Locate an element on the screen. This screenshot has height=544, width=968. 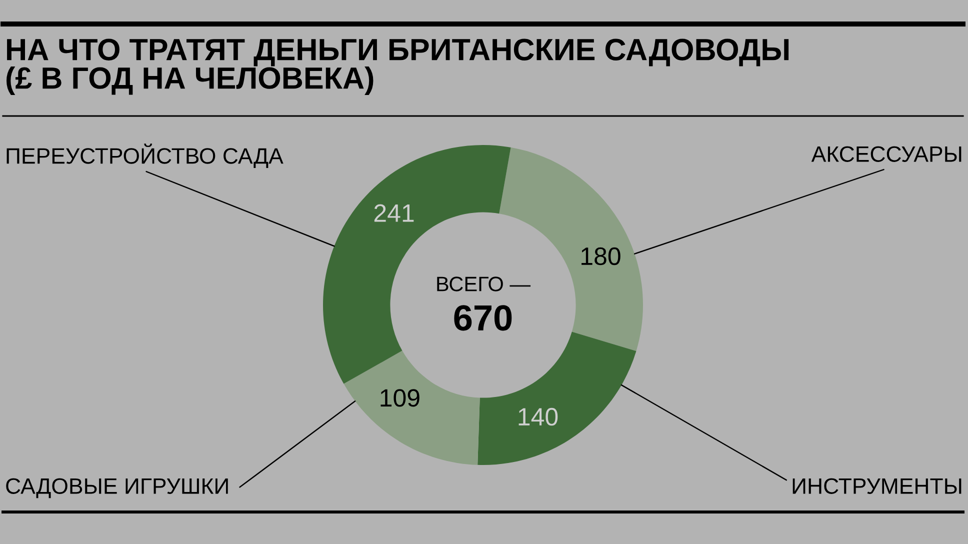
data-label: 241 is located at coordinates (394, 213).